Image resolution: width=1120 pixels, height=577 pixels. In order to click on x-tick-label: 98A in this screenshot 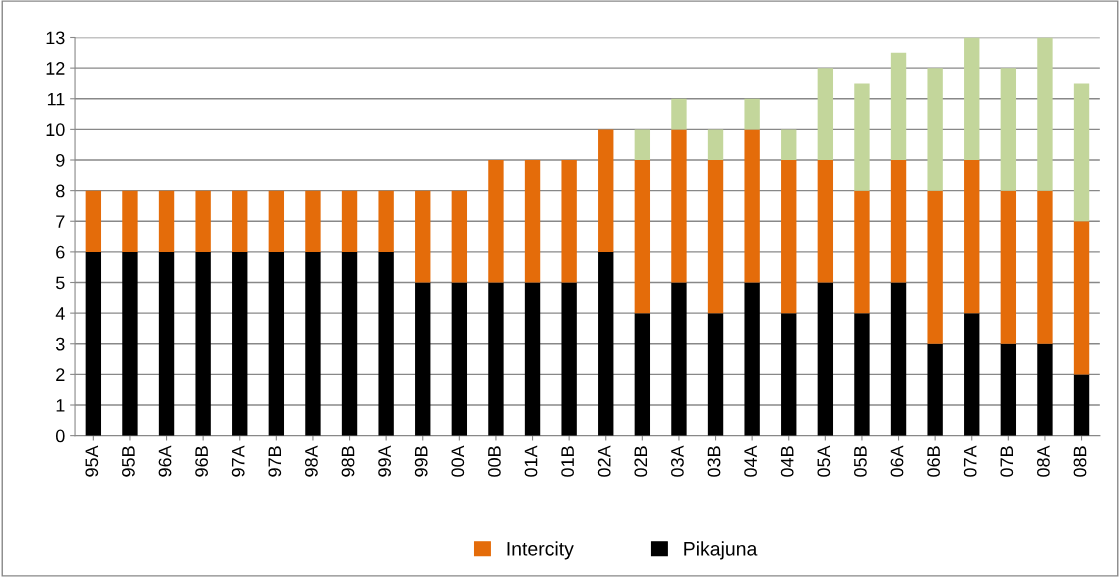, I will do `click(311, 461)`.